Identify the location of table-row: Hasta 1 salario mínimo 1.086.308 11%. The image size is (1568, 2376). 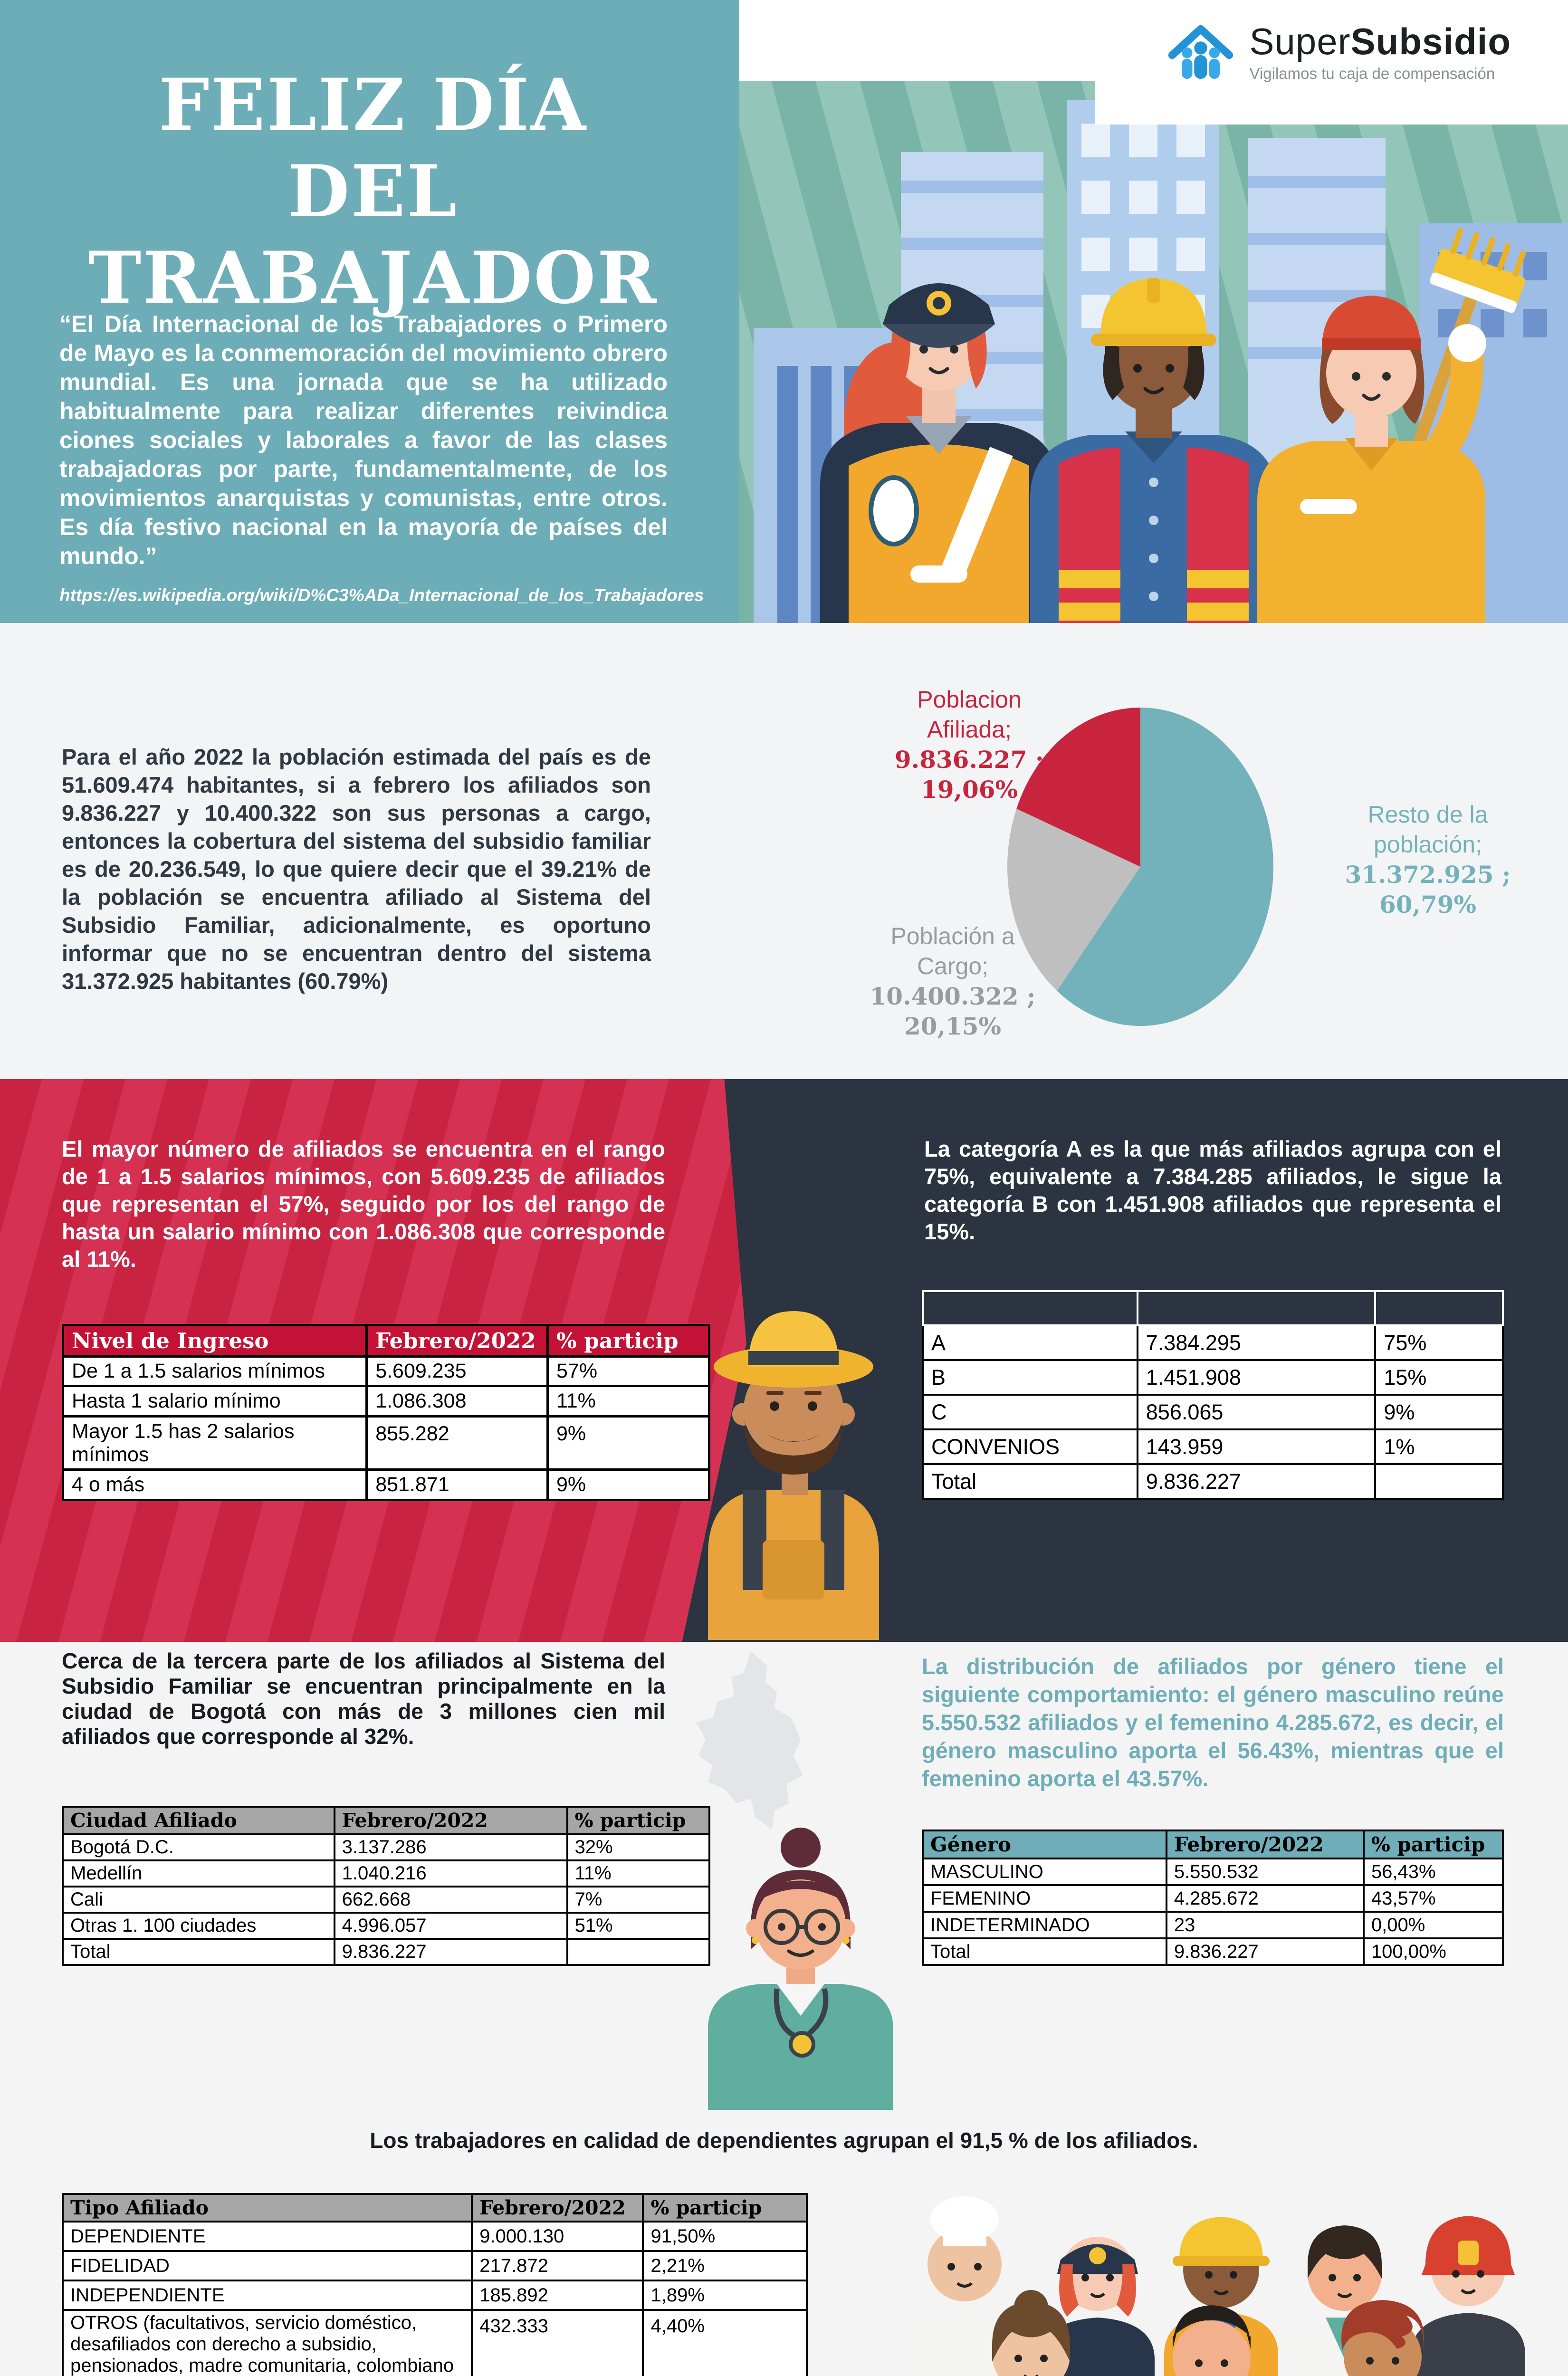
(386, 1401).